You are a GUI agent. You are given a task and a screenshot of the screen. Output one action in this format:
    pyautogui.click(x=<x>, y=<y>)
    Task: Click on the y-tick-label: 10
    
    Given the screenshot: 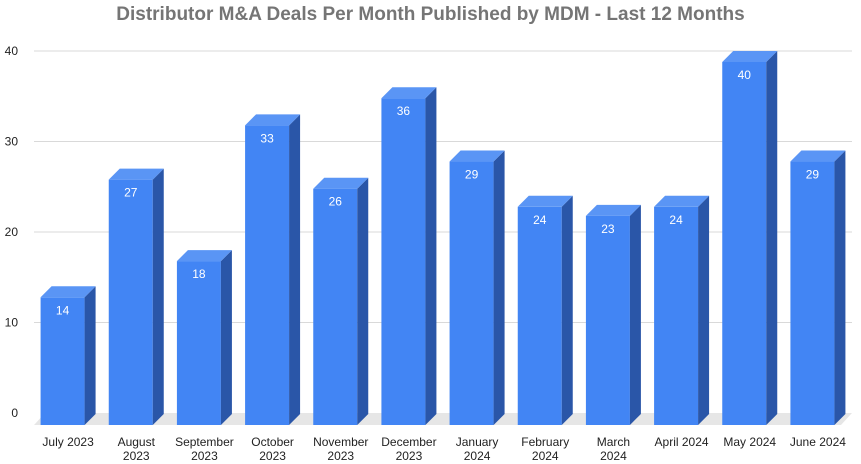 What is the action you would take?
    pyautogui.click(x=12, y=323)
    